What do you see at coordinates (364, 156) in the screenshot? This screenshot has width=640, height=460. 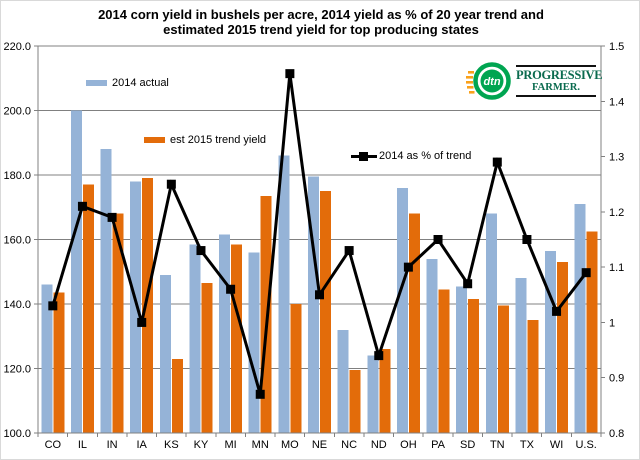 I see `legend-line-marker-icon` at bounding box center [364, 156].